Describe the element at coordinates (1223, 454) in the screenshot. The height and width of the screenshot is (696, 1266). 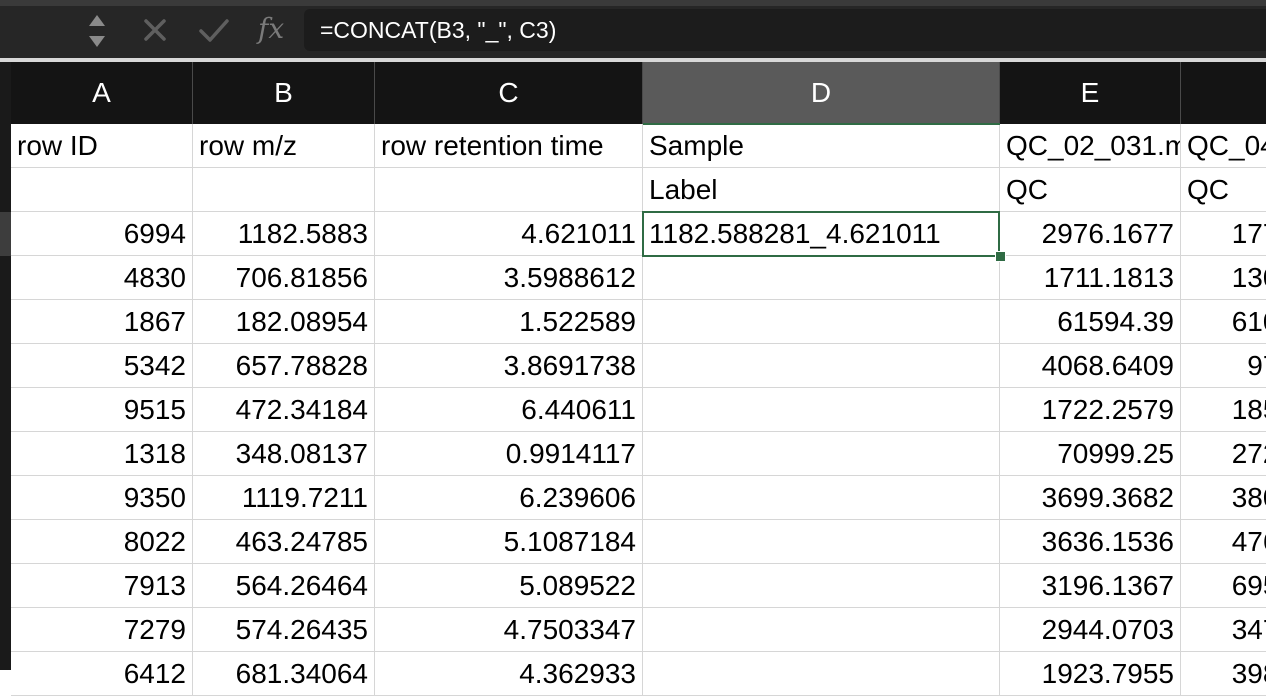
I see `cell-f8: 2725` at that location.